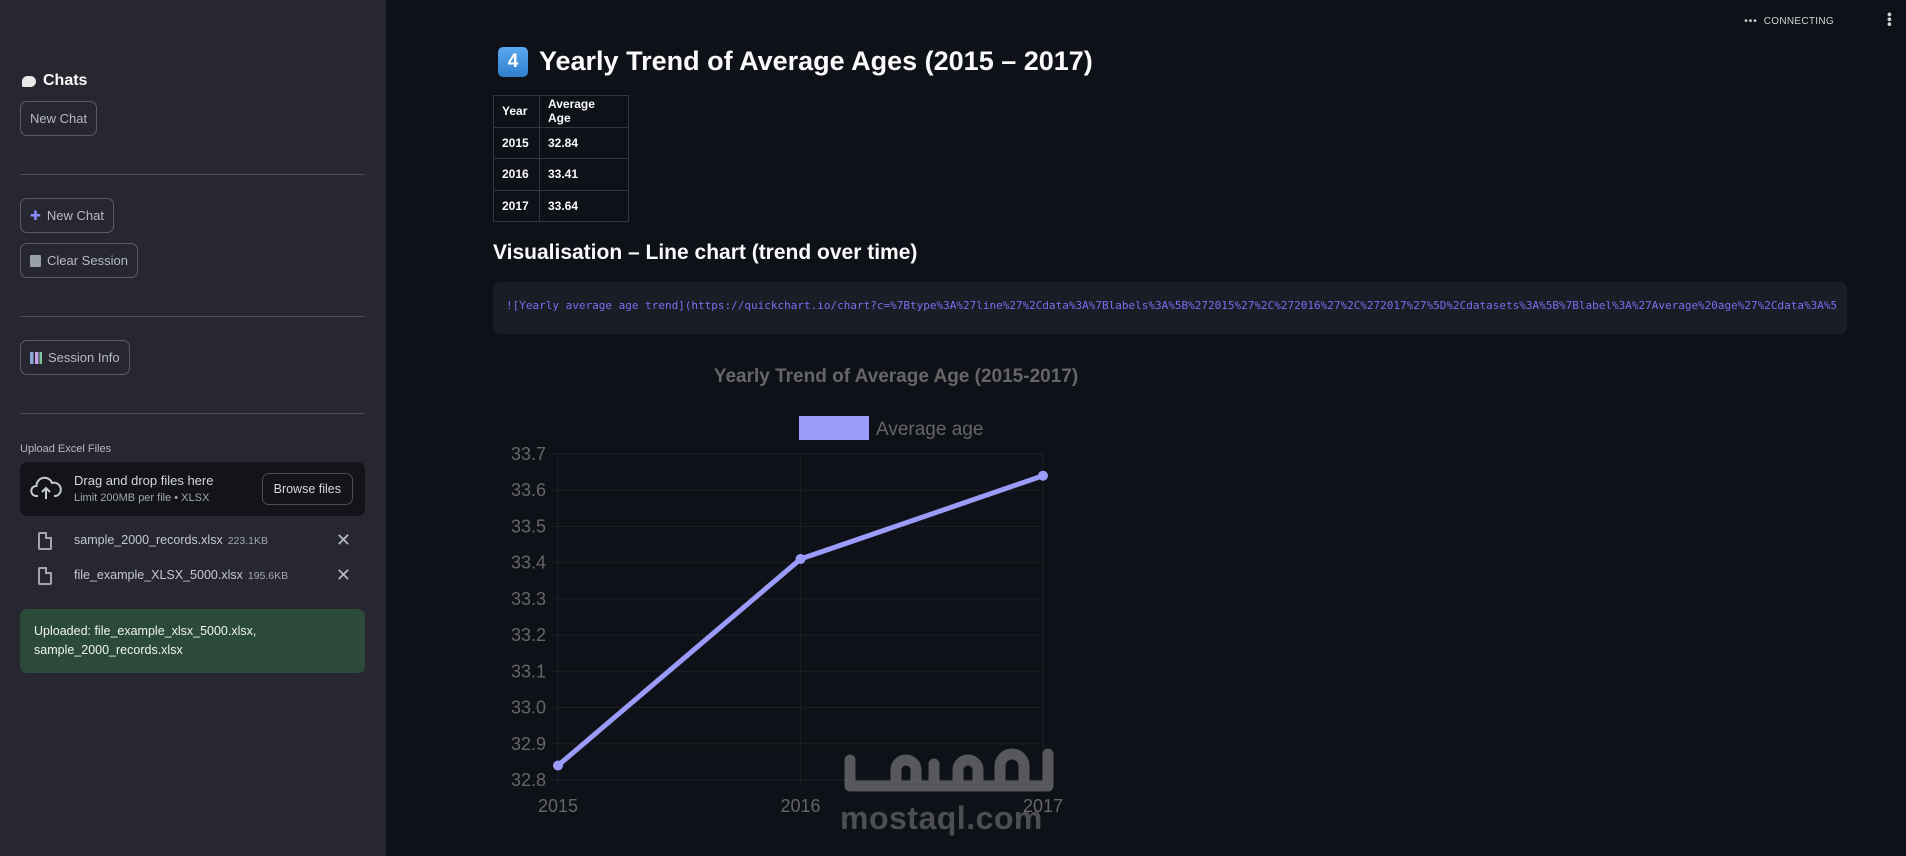  I want to click on legend-label: Average age, so click(929, 429).